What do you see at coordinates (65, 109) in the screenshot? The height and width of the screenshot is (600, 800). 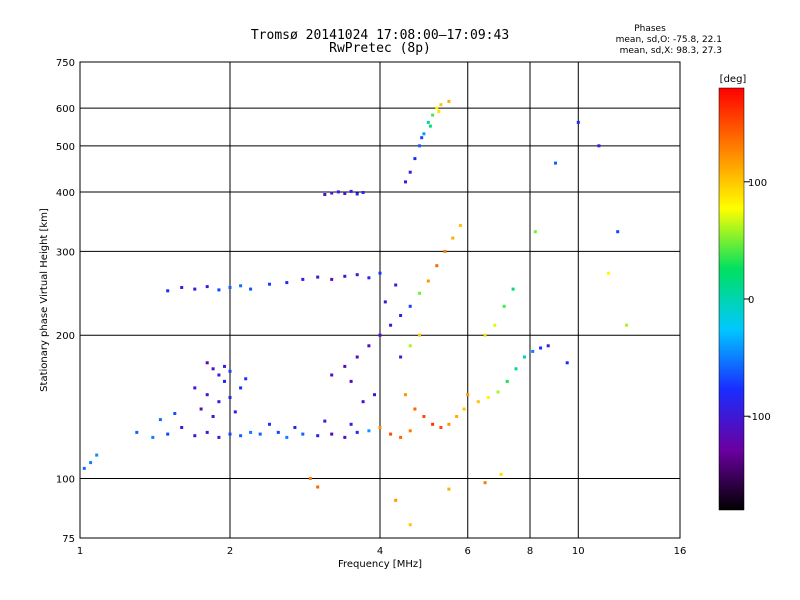 I see `y-tick-label: 600` at bounding box center [65, 109].